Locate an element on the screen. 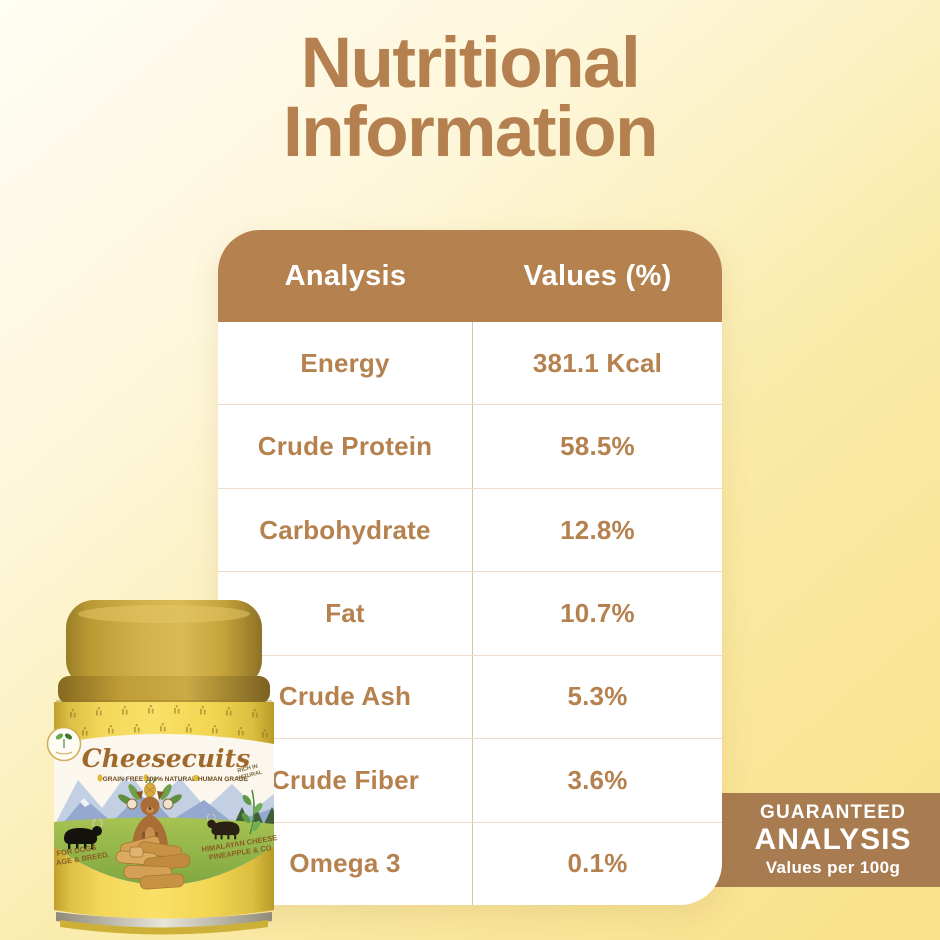  brand-logo is located at coordinates (64, 744).